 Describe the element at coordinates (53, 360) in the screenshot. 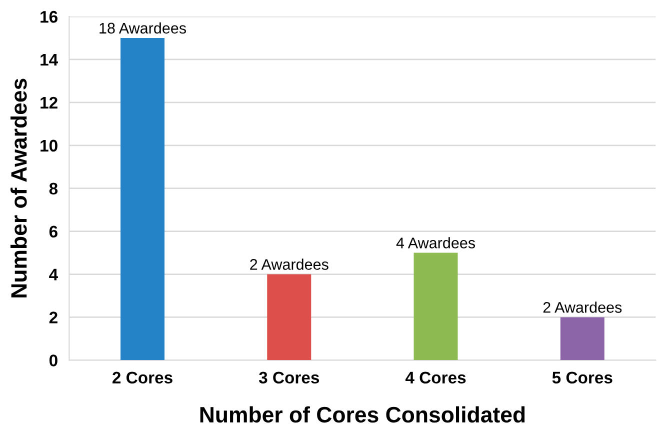

I see `y-tick-label: 0` at that location.